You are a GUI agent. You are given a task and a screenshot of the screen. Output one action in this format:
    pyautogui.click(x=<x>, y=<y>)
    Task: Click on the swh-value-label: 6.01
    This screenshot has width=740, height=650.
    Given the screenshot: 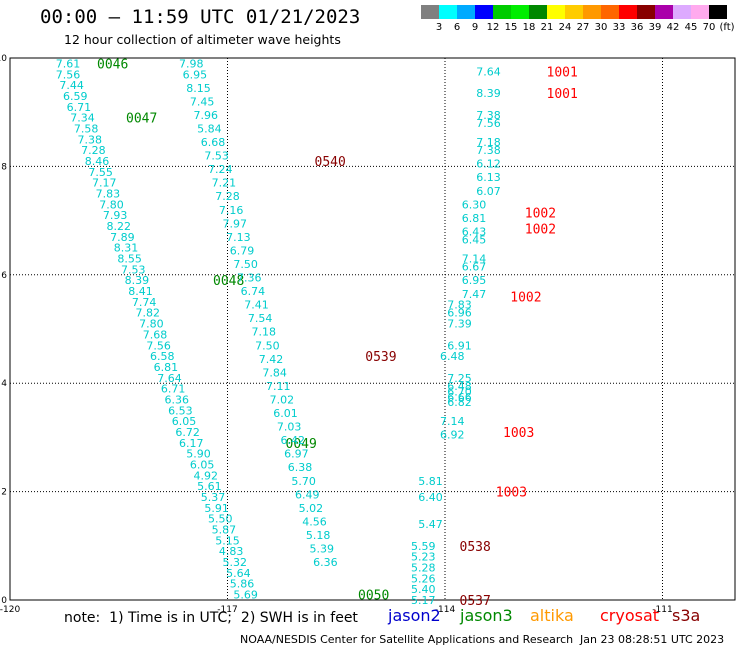 What is the action you would take?
    pyautogui.click(x=285, y=413)
    